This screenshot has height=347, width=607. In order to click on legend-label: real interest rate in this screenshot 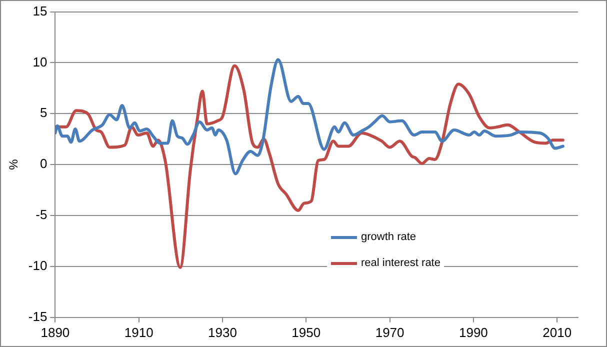, I will do `click(400, 263)`.